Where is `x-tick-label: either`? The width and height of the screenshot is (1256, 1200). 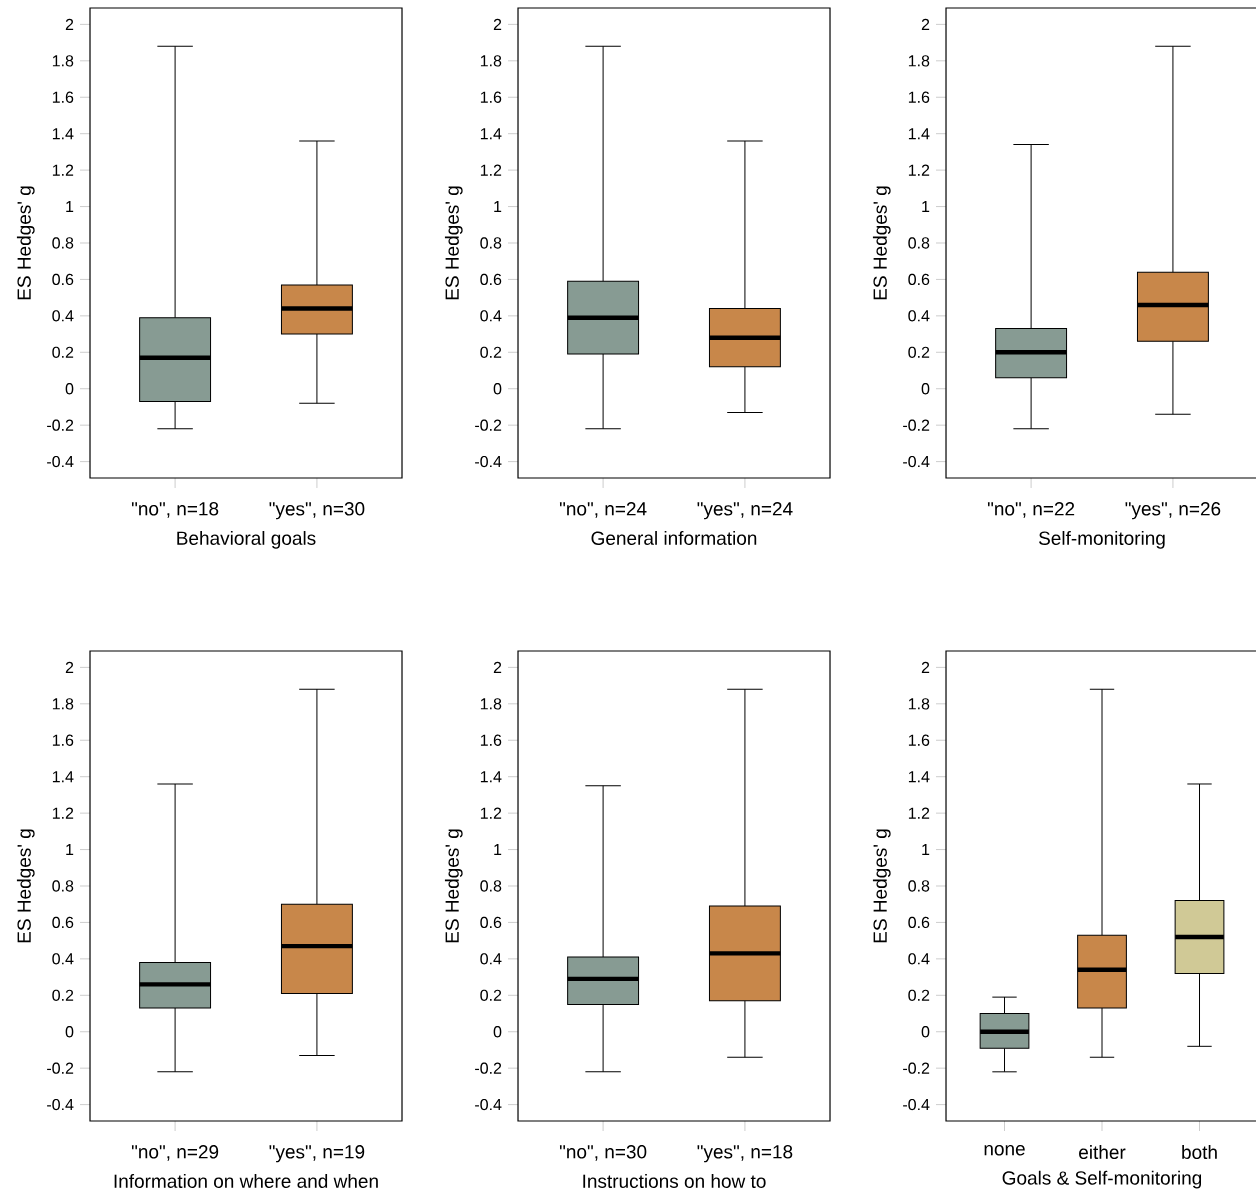 x-tick-label: either is located at coordinates (1102, 1152).